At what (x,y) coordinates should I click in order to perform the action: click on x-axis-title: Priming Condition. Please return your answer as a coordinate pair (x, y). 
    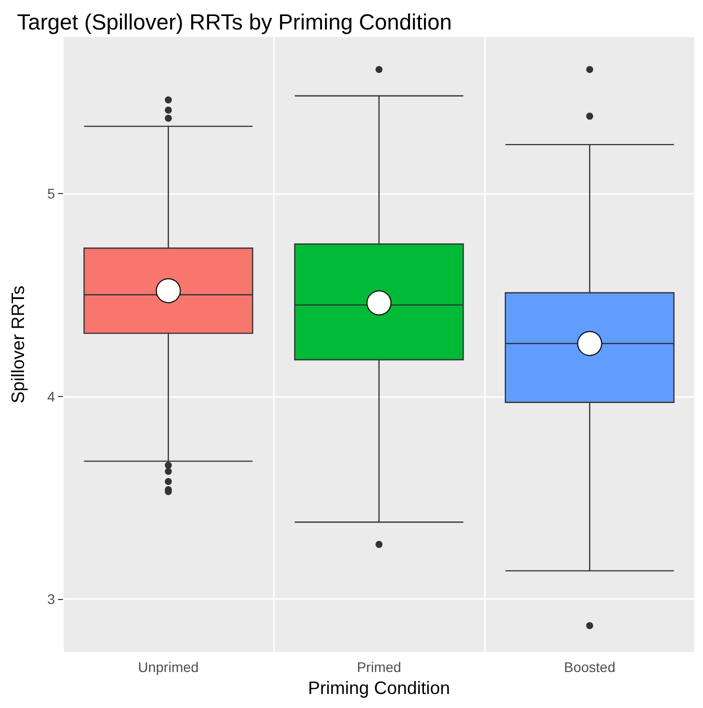
    Looking at the image, I should click on (379, 688).